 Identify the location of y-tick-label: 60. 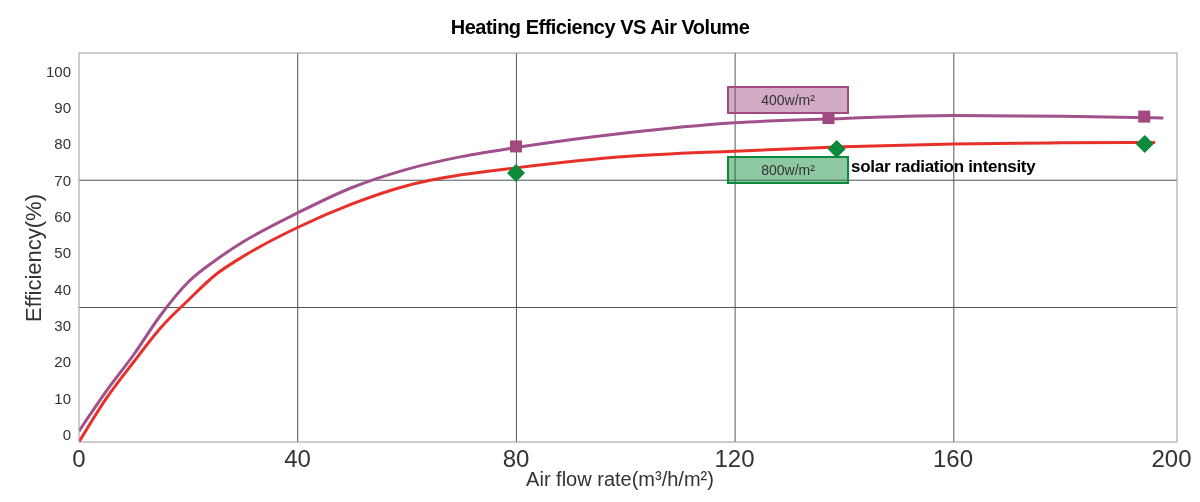
(62, 216).